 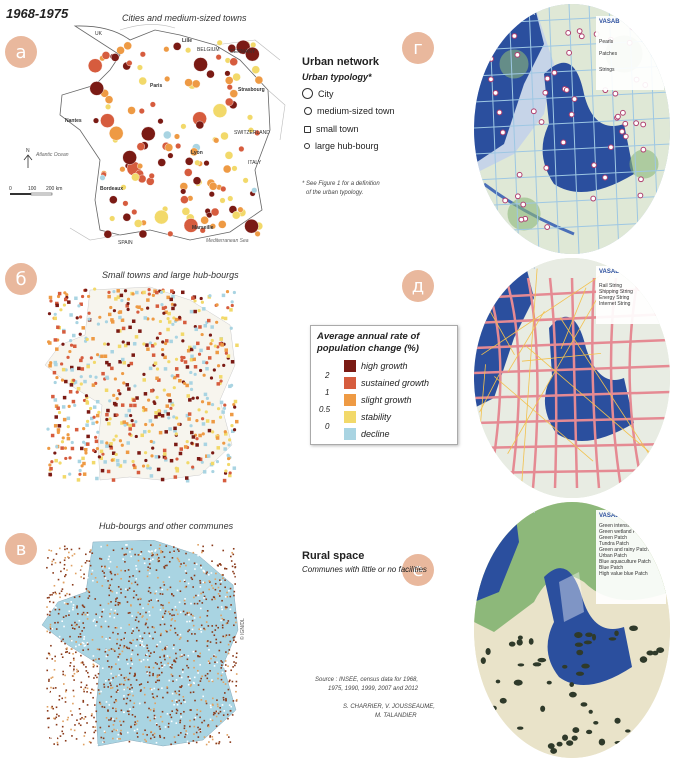 What do you see at coordinates (572, 344) in the screenshot?
I see `rail-string-line` at bounding box center [572, 344].